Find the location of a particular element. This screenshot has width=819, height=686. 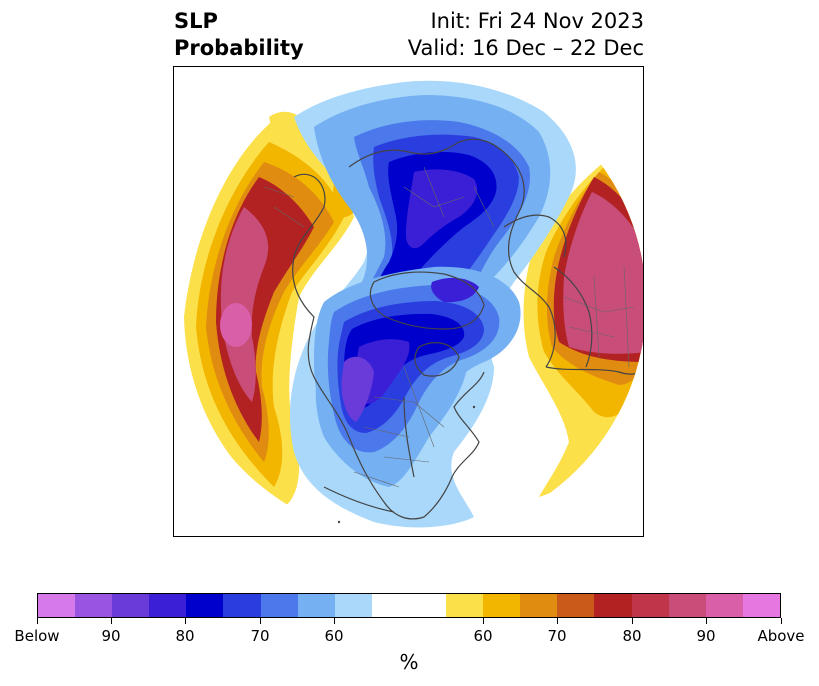

title-probability: Probability is located at coordinates (239, 48).